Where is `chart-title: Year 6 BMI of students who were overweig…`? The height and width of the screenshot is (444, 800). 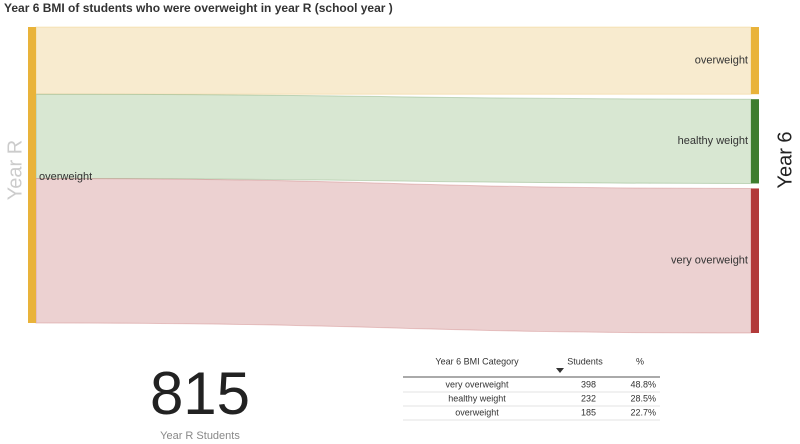
chart-title: Year 6 BMI of students who were overweig… is located at coordinates (198, 8).